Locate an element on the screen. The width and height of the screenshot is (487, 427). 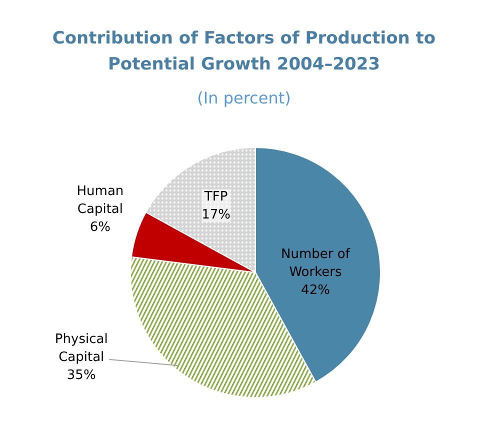
slice-label: TFP is located at coordinates (215, 196).